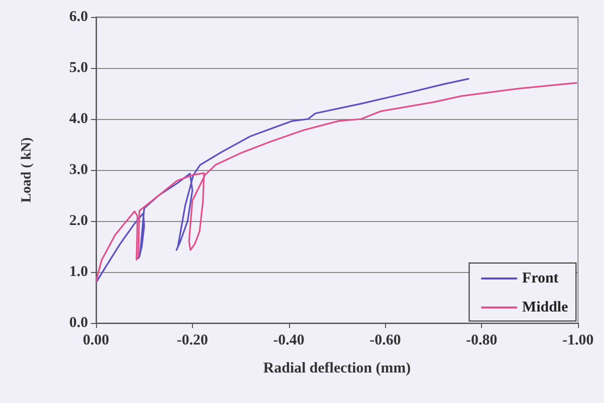 This screenshot has width=604, height=403. I want to click on y-tick-label: 6.0, so click(78, 17).